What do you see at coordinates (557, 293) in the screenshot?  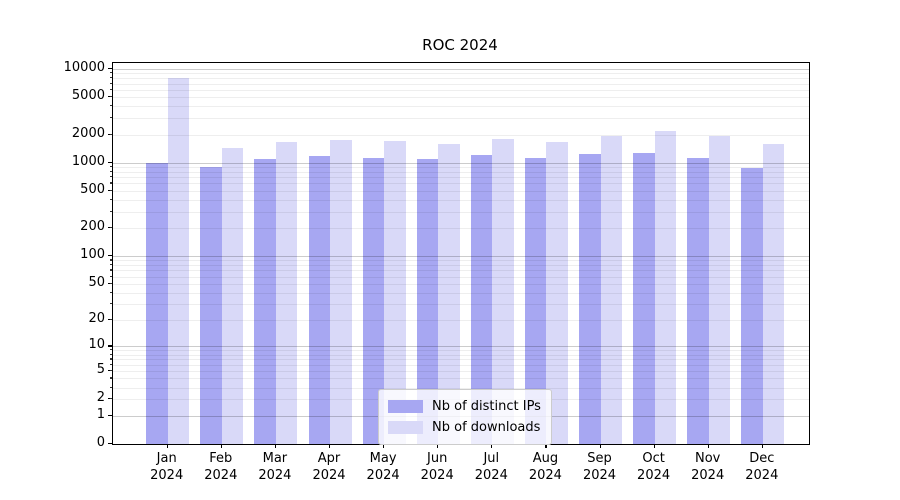 I see `bar-nb-of-downloads-aug` at bounding box center [557, 293].